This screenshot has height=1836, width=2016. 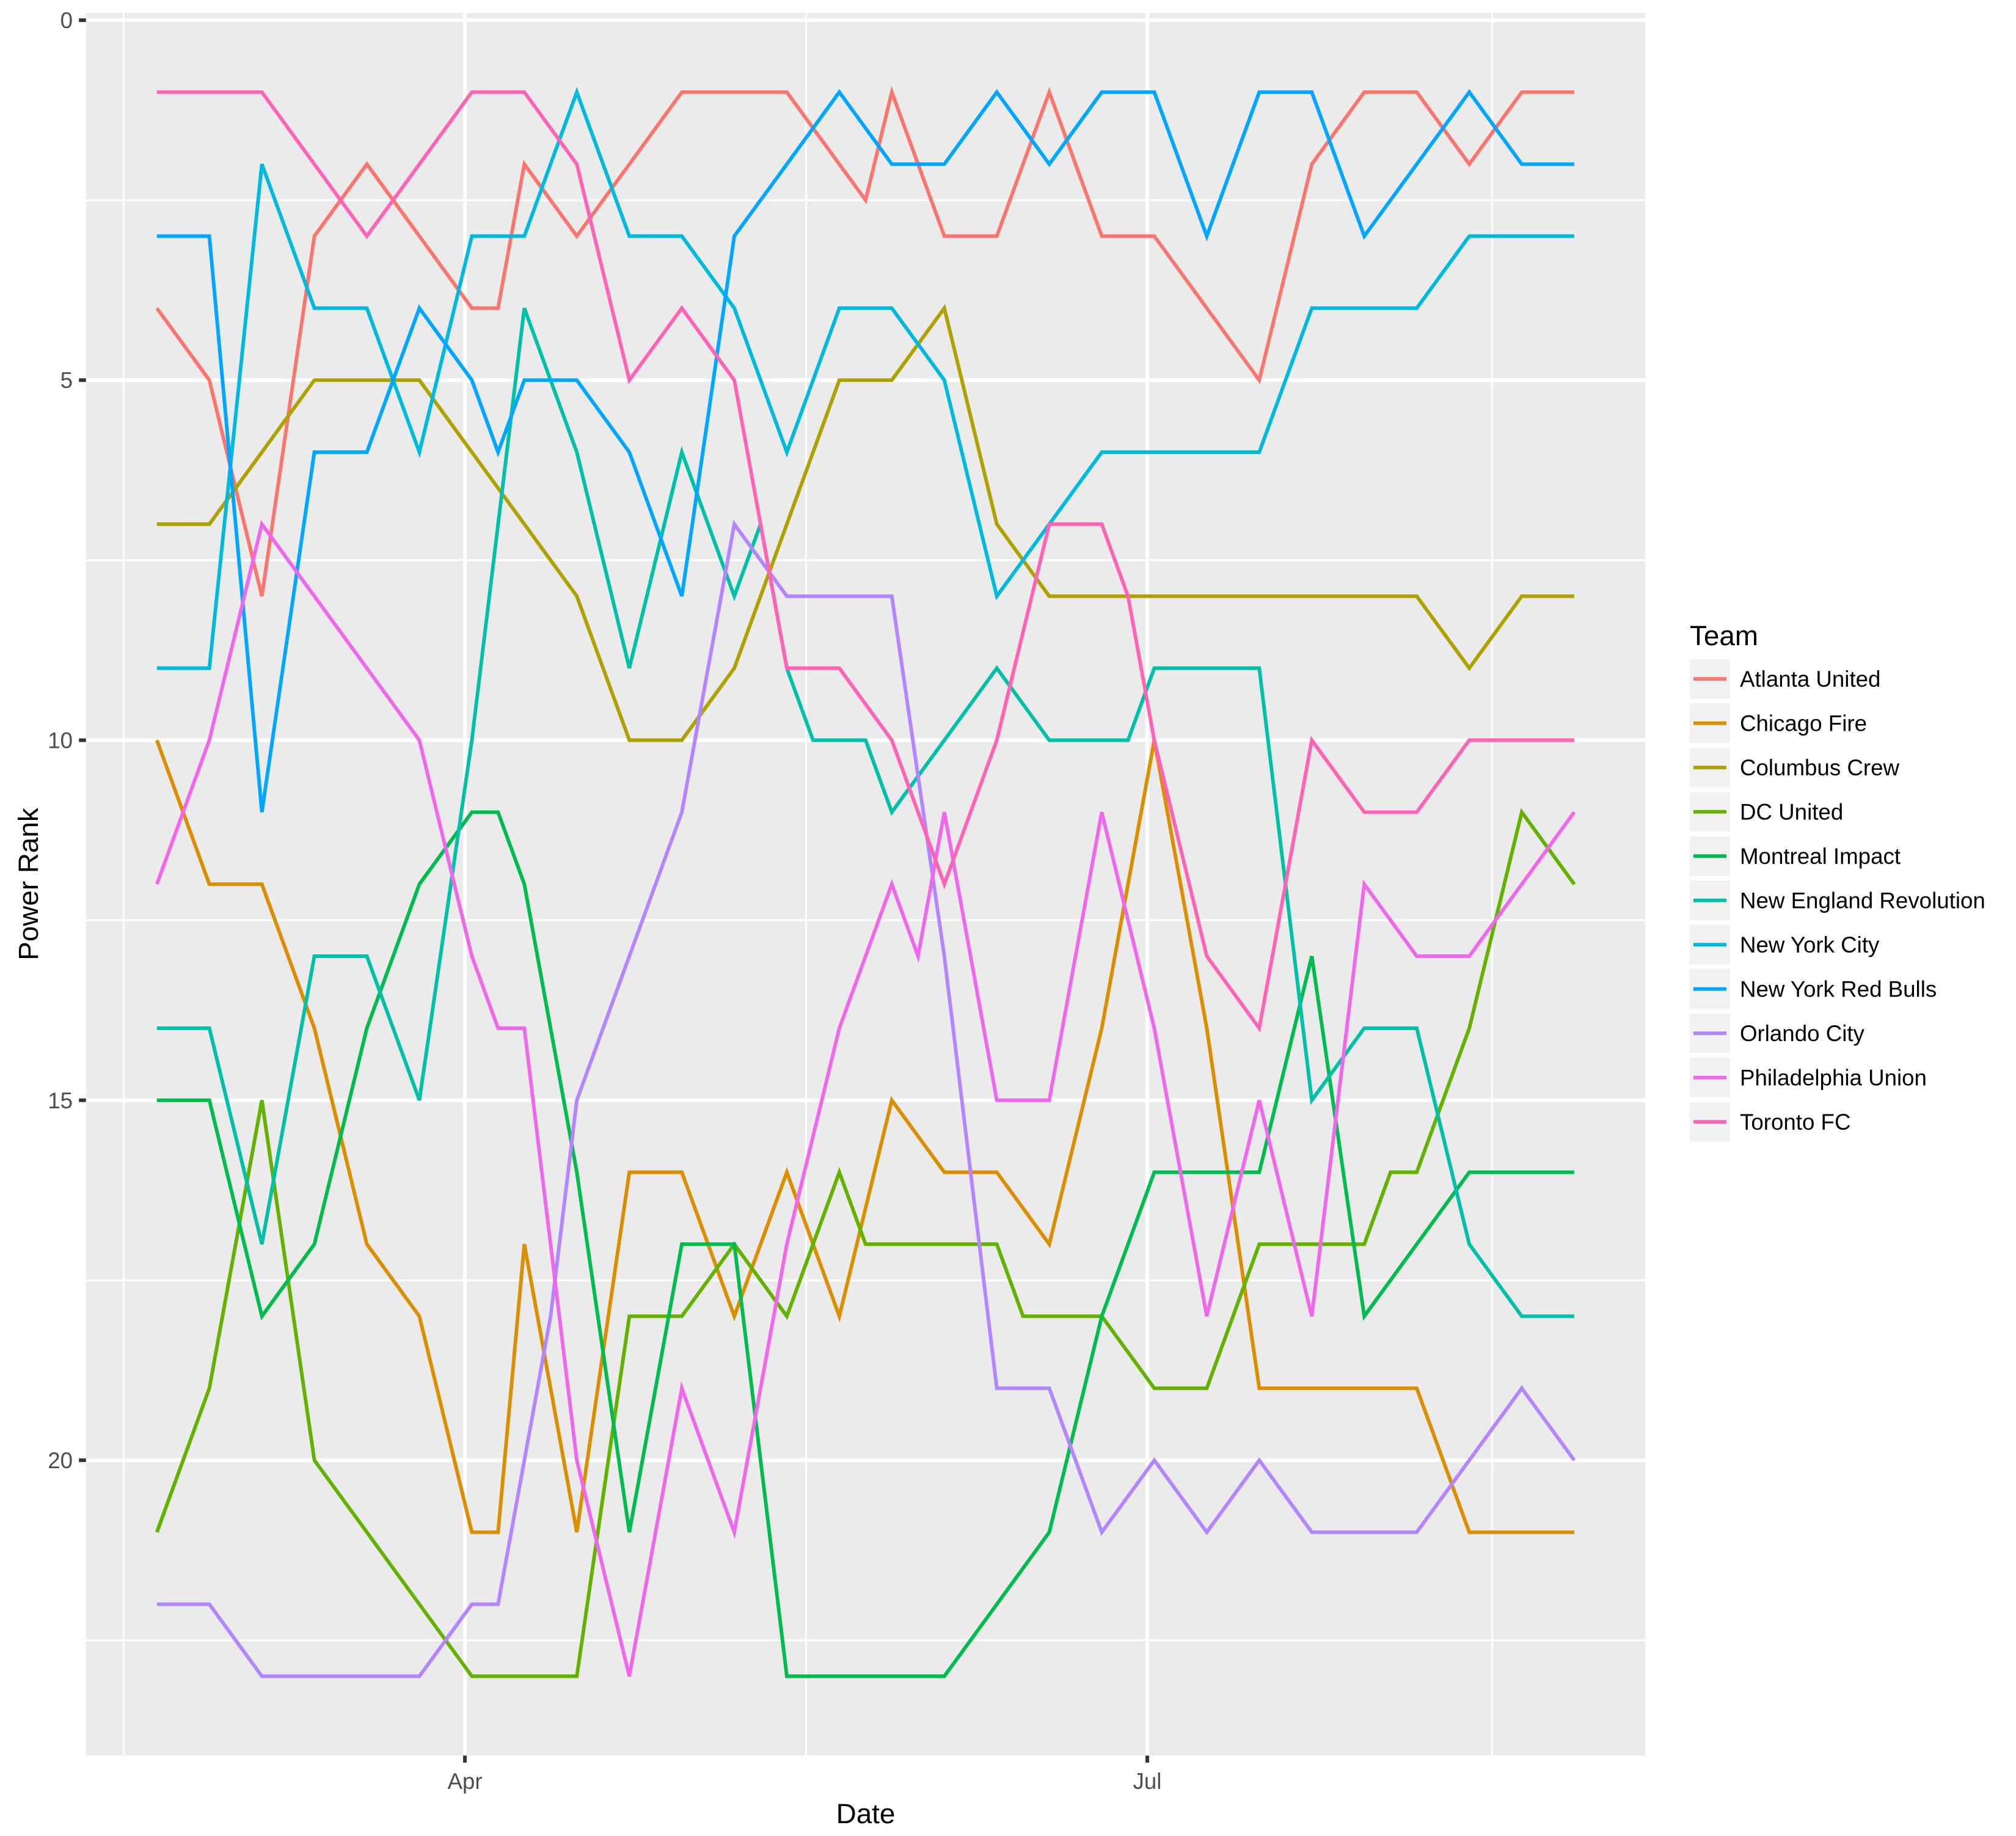 What do you see at coordinates (1804, 724) in the screenshot?
I see `svg-text: Chicago Fire` at bounding box center [1804, 724].